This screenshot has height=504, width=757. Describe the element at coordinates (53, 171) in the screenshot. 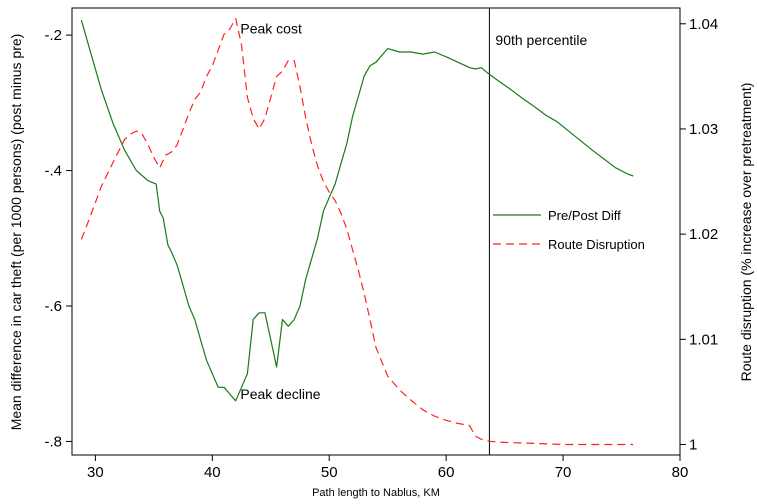

I see `y-left-tick-label: -.4` at that location.